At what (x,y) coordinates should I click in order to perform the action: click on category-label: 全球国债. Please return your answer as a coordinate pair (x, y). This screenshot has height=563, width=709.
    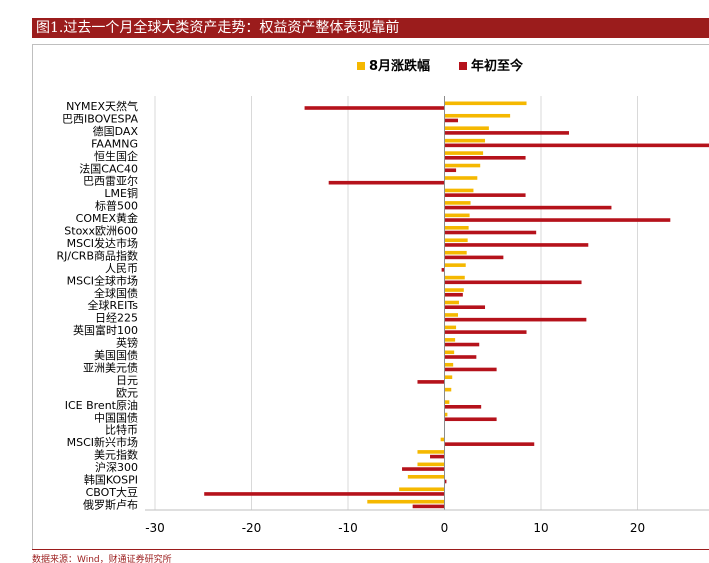
    Looking at the image, I should click on (116, 293).